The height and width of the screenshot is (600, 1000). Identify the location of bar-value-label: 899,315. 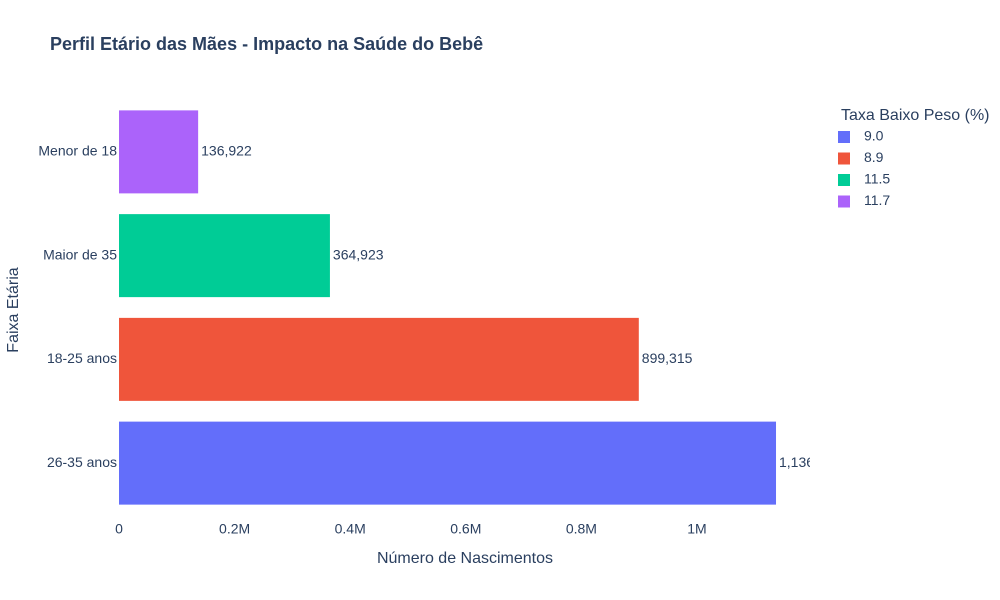
(667, 358).